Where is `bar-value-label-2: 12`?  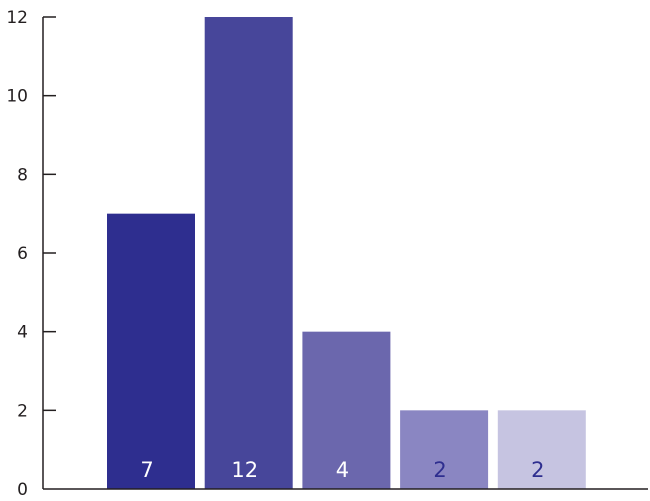
bar-value-label-2: 12 is located at coordinates (244, 470).